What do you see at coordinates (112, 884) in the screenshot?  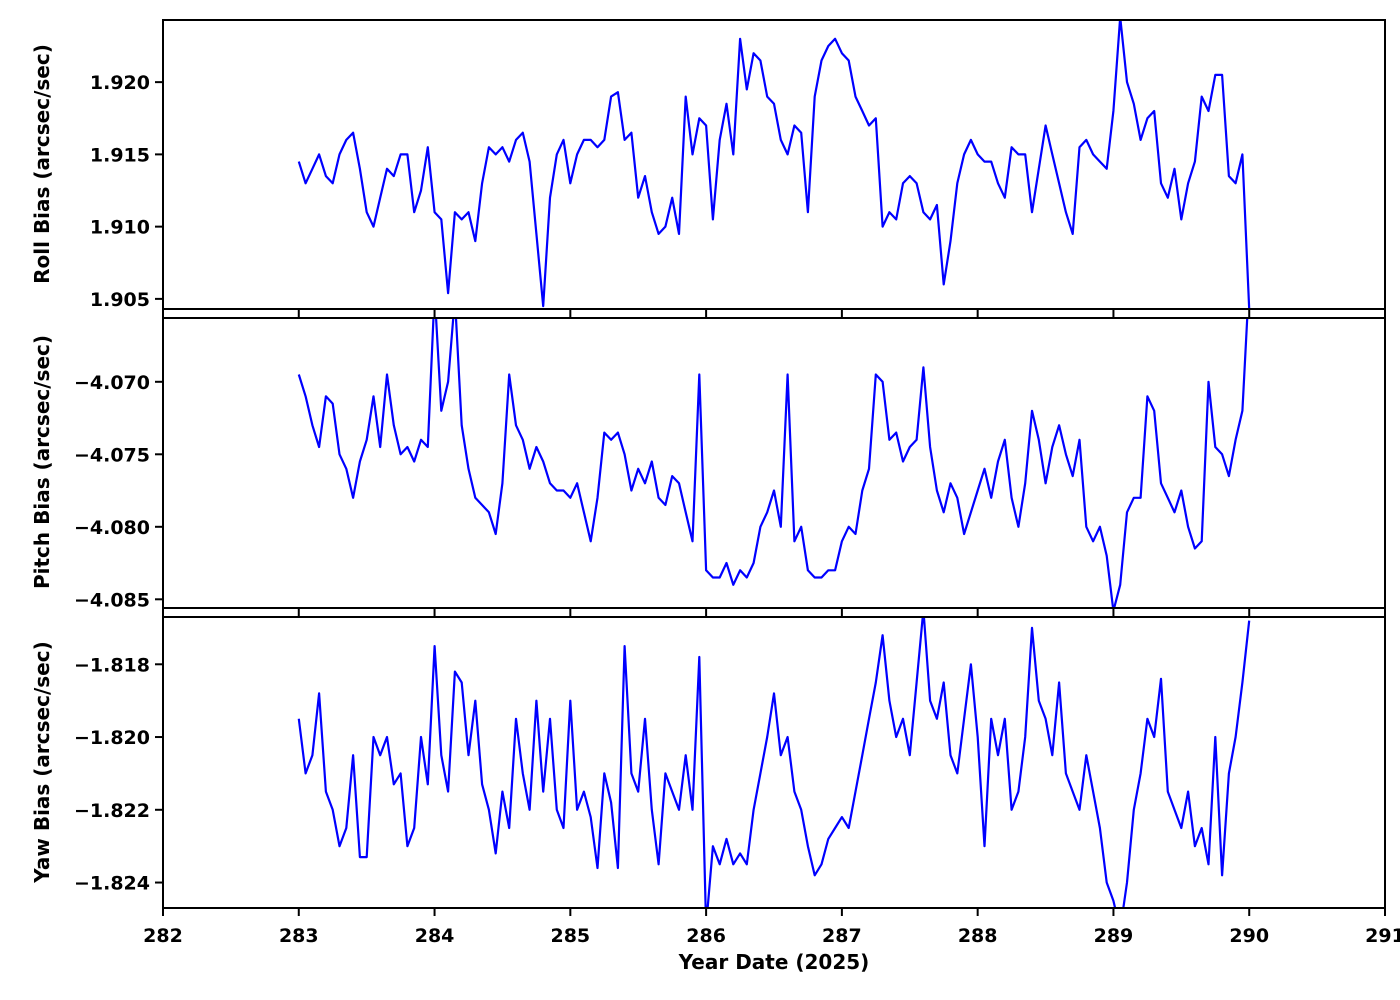 I see `yaw-bias-y-tick-label: −1.824` at bounding box center [112, 884].